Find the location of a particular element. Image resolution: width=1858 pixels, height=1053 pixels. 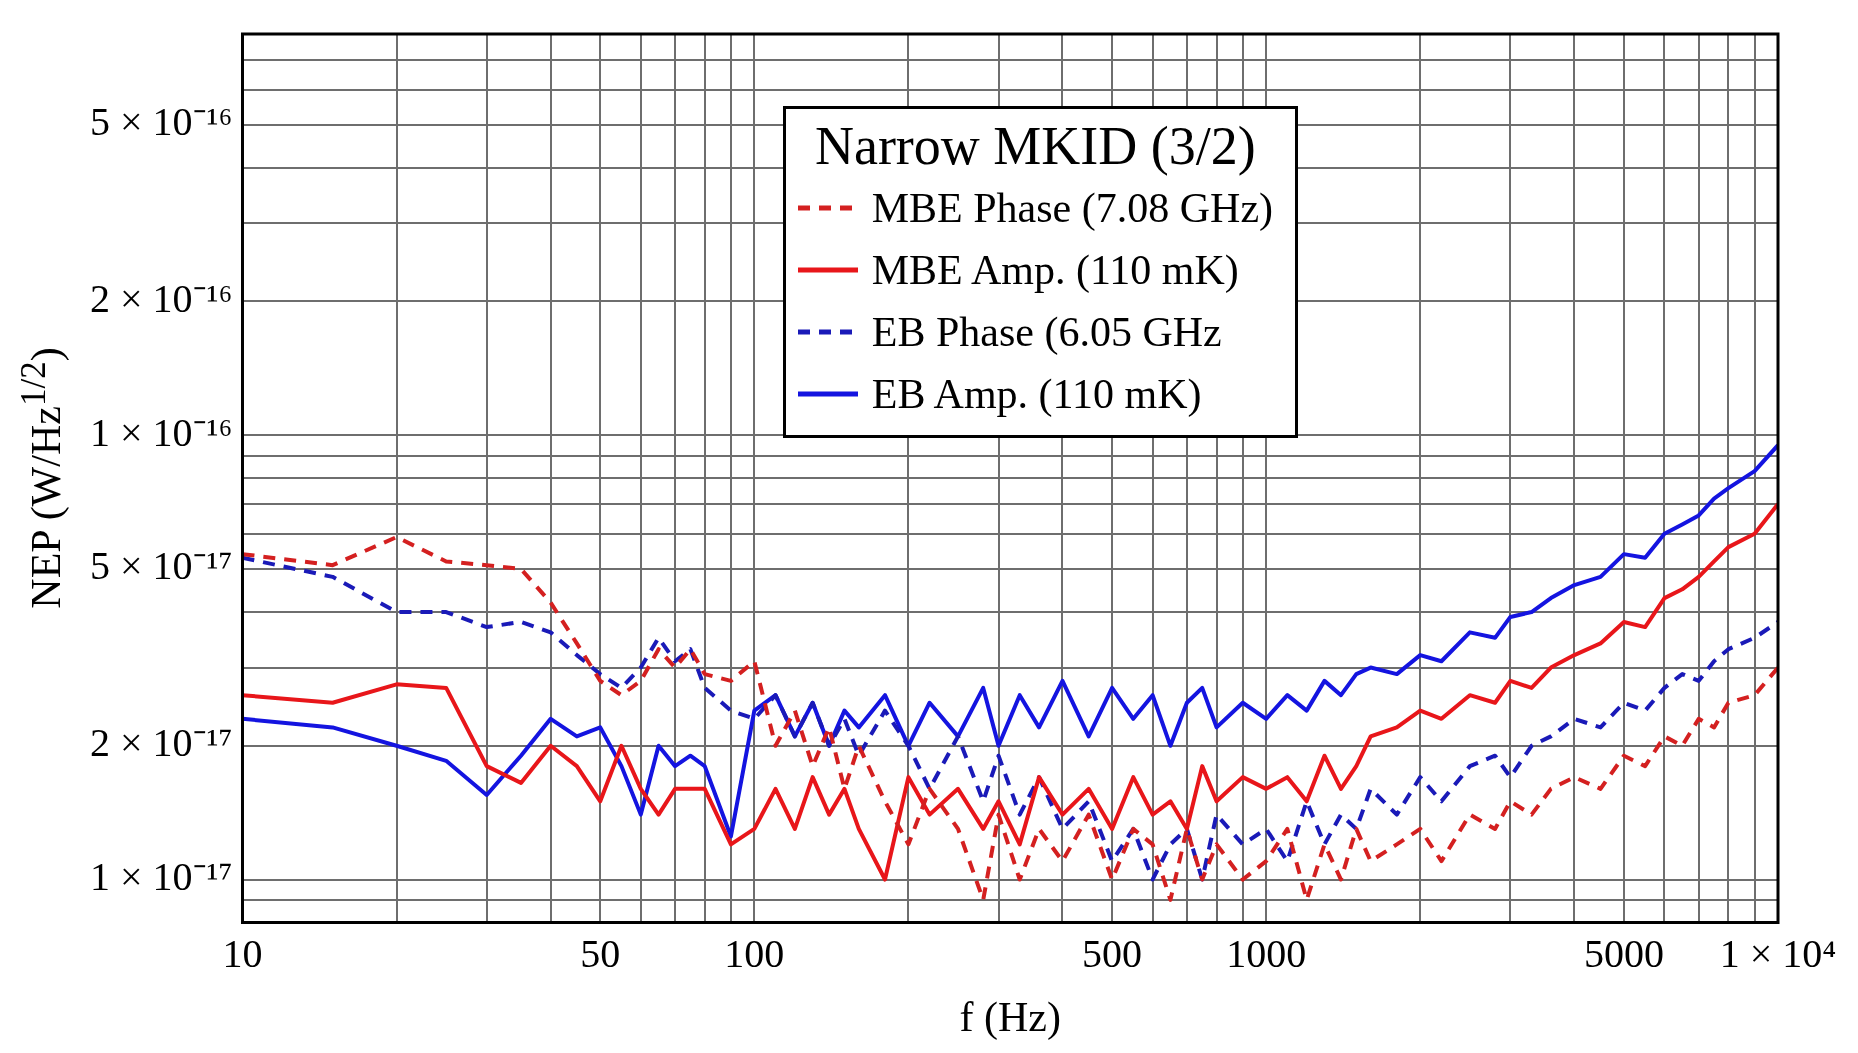

legend-label: EB Amp. (110 mK) is located at coordinates (1036, 394).